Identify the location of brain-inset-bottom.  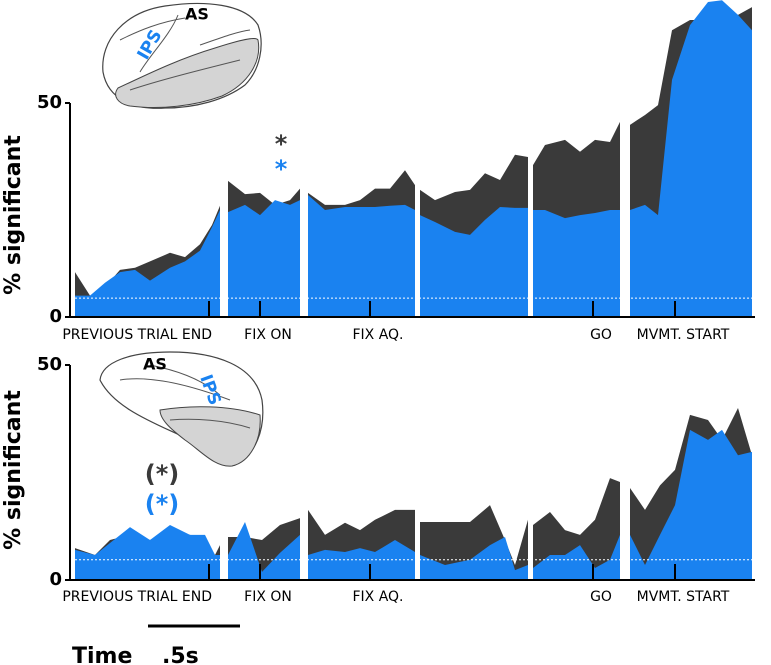
(181, 409).